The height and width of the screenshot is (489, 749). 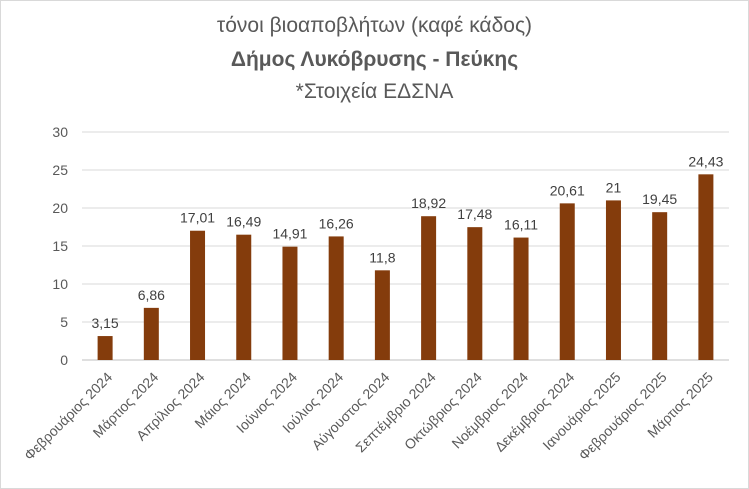 I want to click on y-tick-label: 30, so click(x=60, y=132).